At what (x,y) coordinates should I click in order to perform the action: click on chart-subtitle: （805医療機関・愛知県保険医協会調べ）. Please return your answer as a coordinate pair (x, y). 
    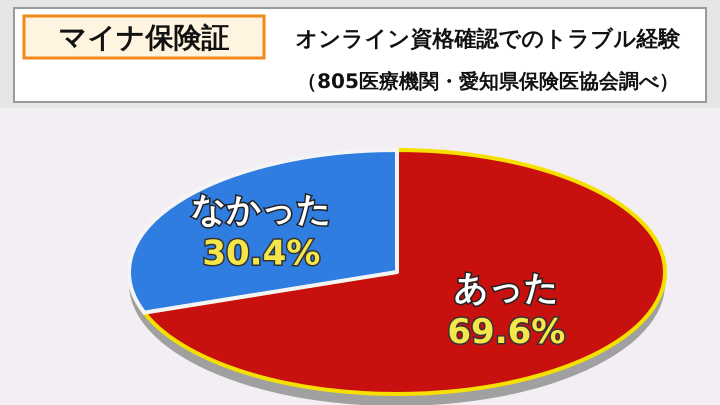
    Looking at the image, I should click on (488, 81).